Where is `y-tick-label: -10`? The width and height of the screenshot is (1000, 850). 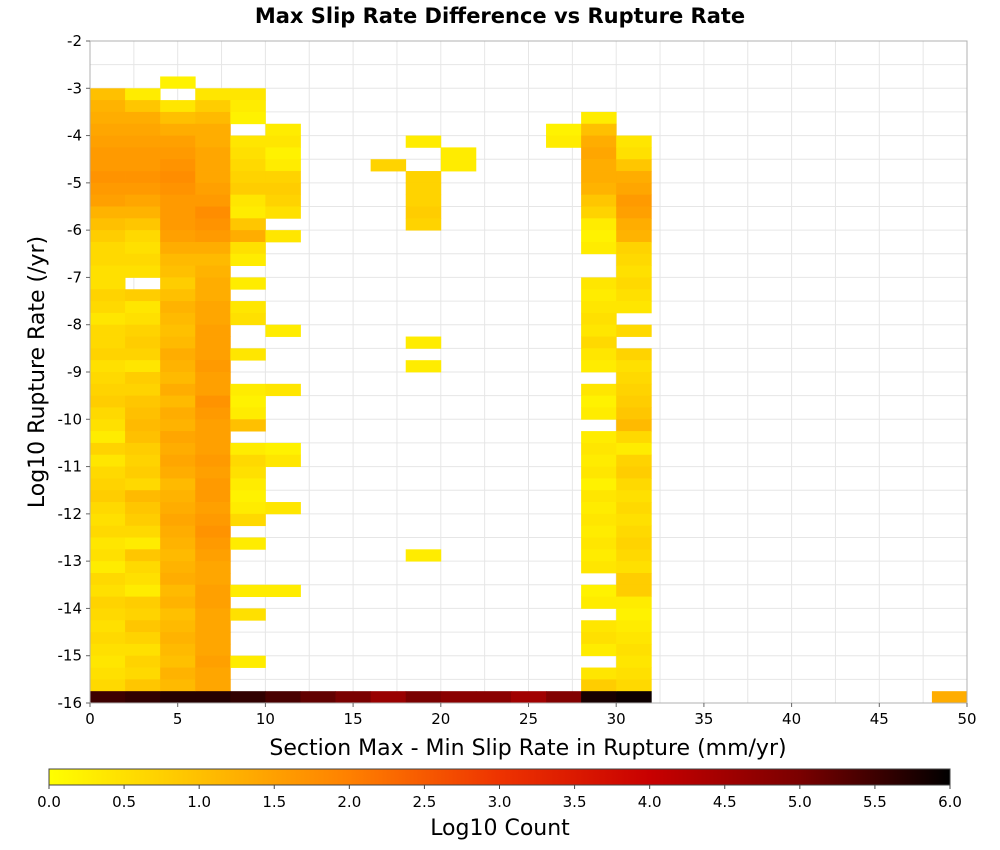 y-tick-label: -10 is located at coordinates (70, 419).